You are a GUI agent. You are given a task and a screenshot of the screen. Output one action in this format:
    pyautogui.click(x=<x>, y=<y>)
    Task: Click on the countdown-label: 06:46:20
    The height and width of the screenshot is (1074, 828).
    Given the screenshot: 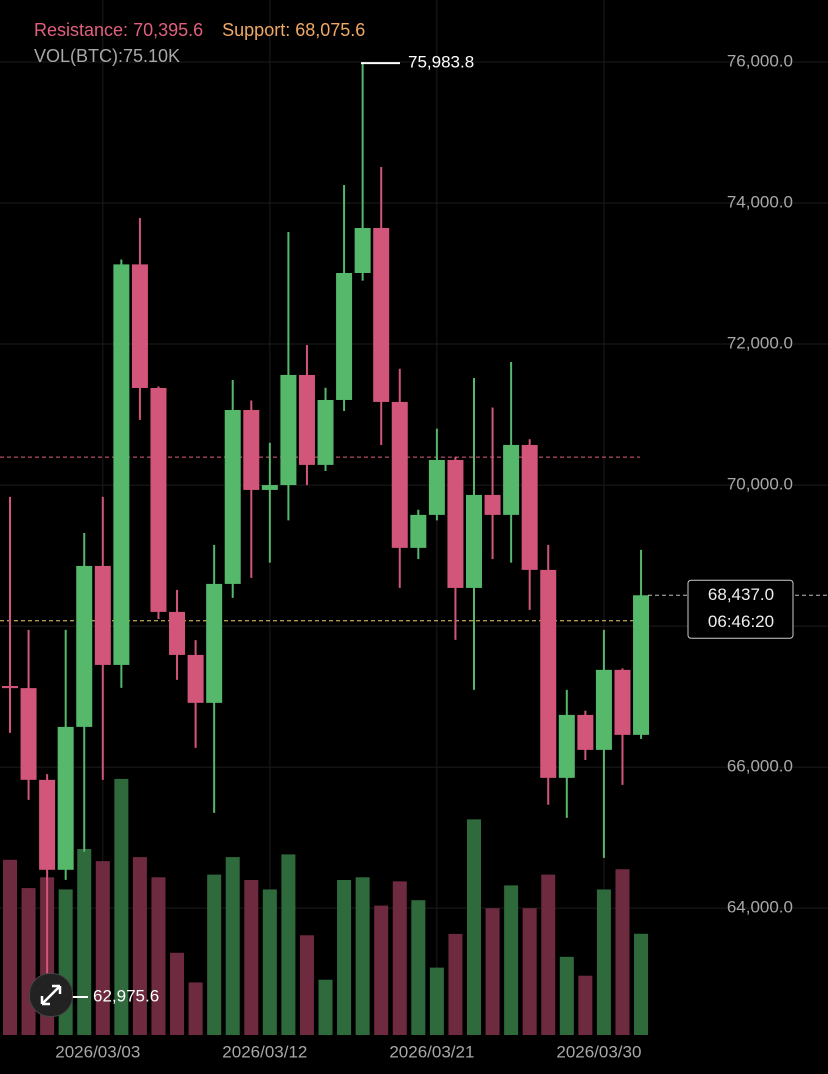 What is the action you would take?
    pyautogui.click(x=741, y=621)
    